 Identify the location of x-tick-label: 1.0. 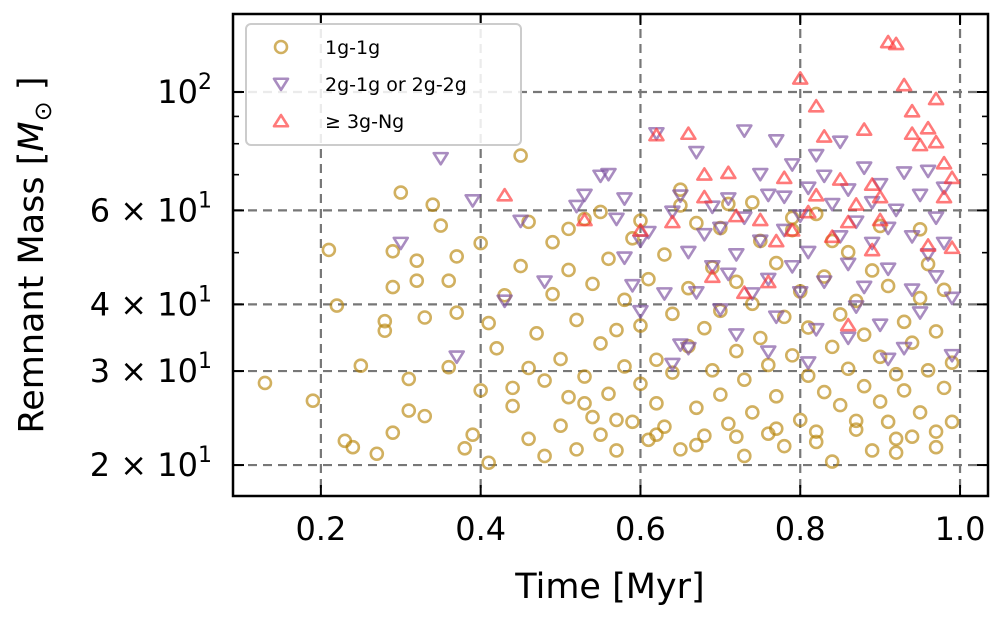
(960, 529).